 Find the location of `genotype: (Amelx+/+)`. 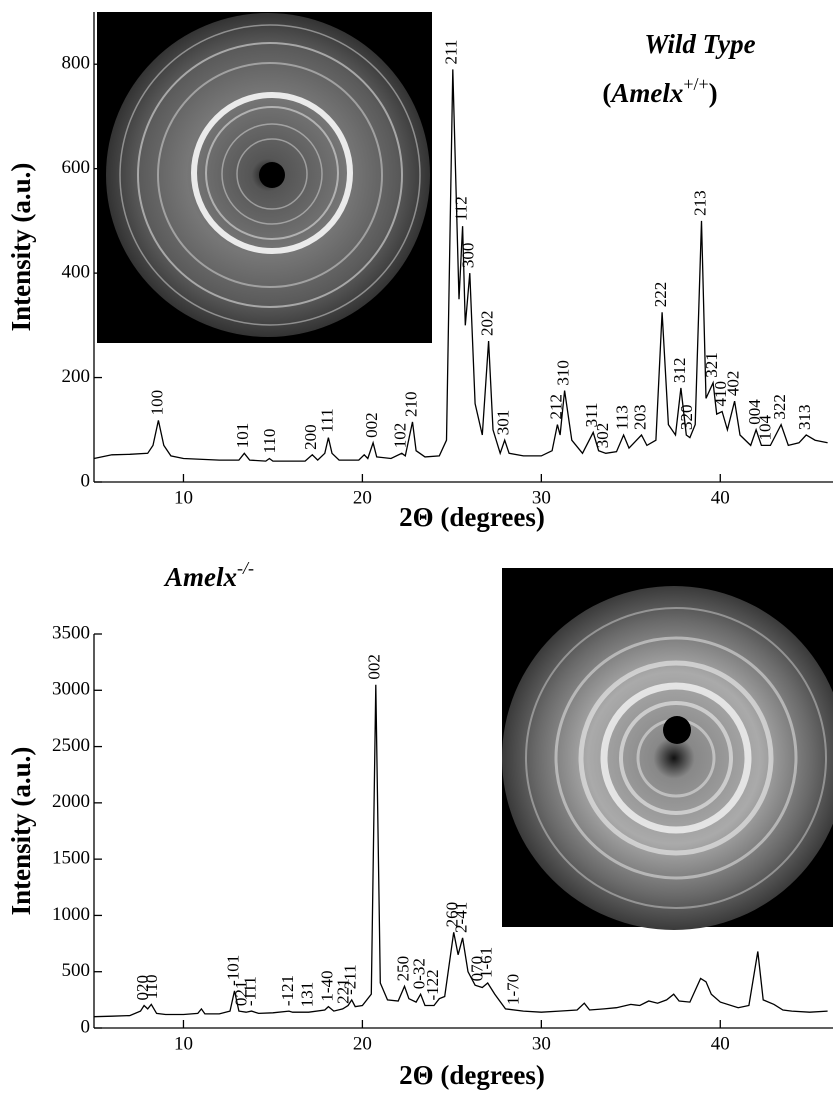

genotype: (Amelx+/+) is located at coordinates (659, 91).